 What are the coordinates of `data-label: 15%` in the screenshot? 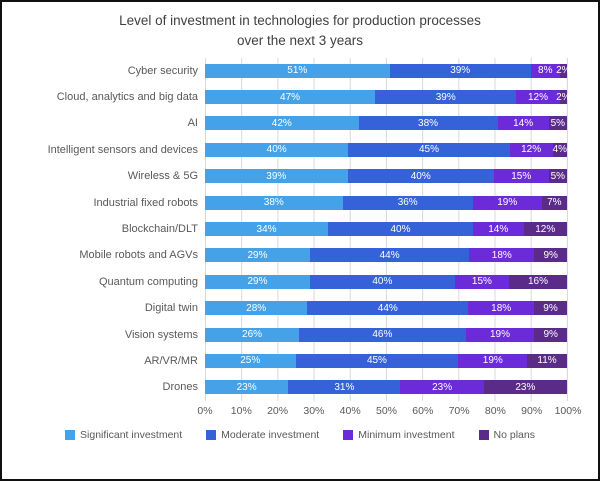 It's located at (521, 176).